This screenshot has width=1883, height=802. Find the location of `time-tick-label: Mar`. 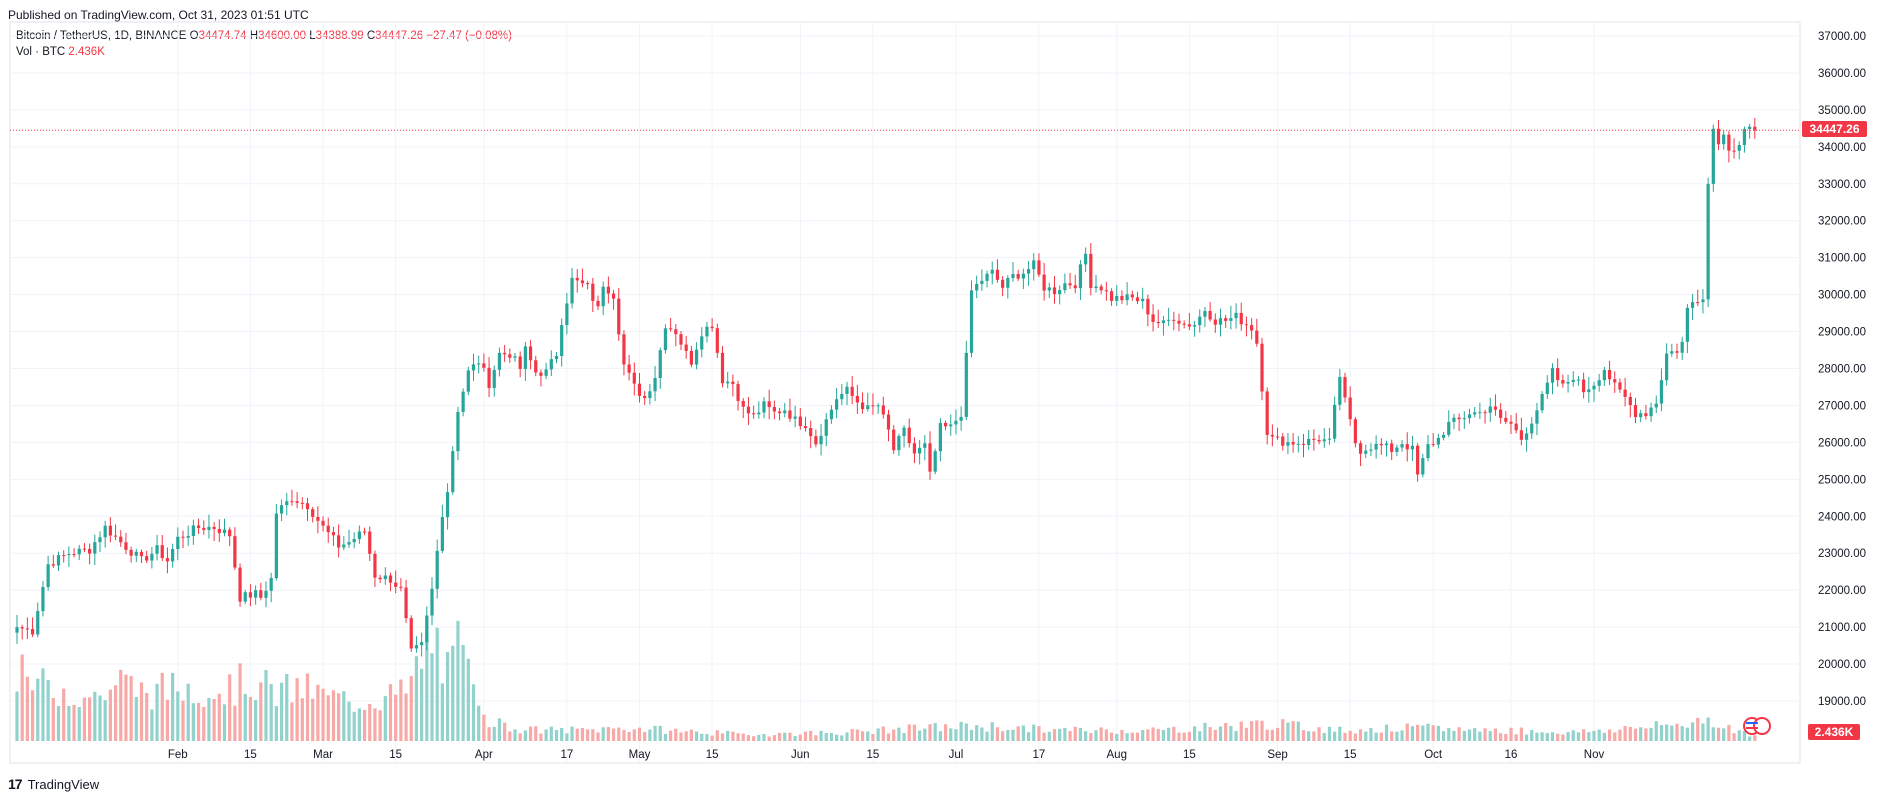

time-tick-label: Mar is located at coordinates (323, 755).